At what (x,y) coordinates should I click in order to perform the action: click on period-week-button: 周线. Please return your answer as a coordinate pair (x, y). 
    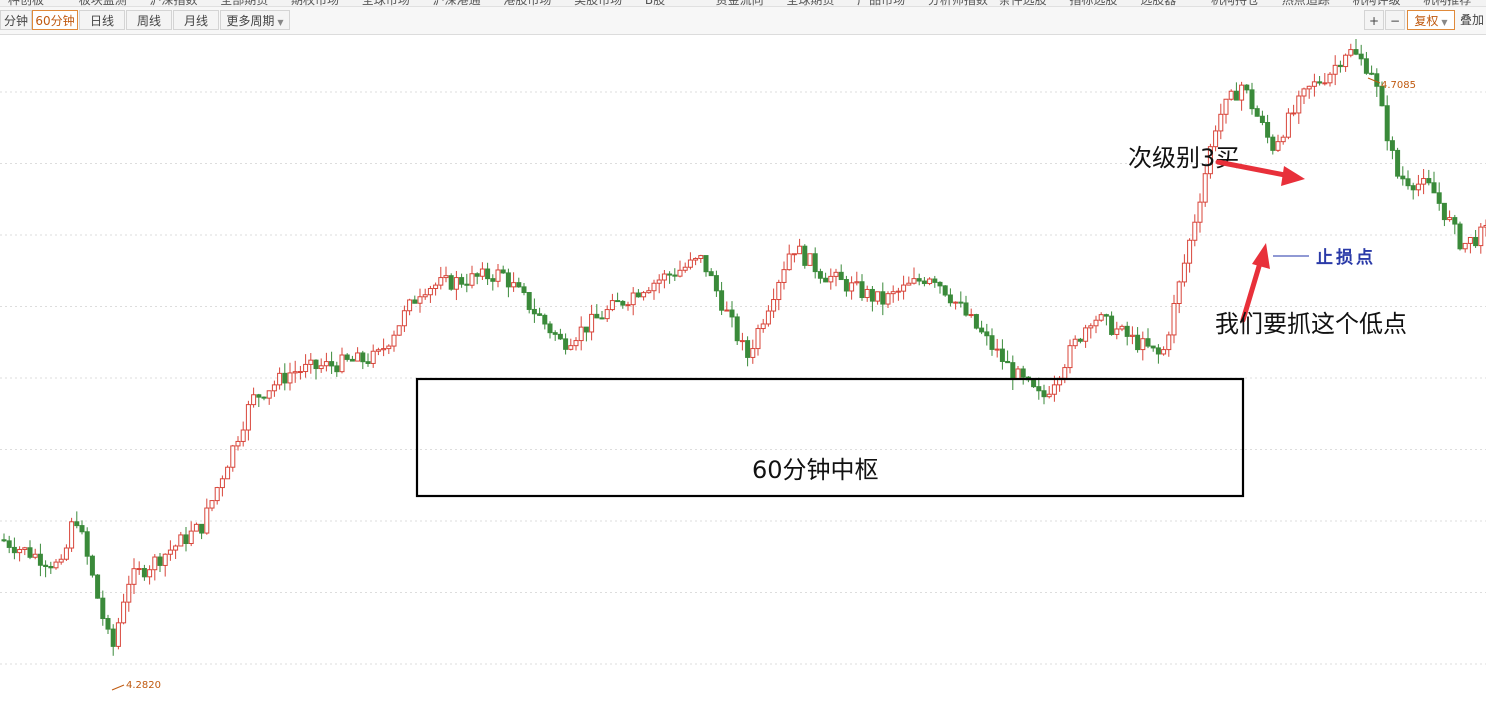
    Looking at the image, I should click on (149, 20).